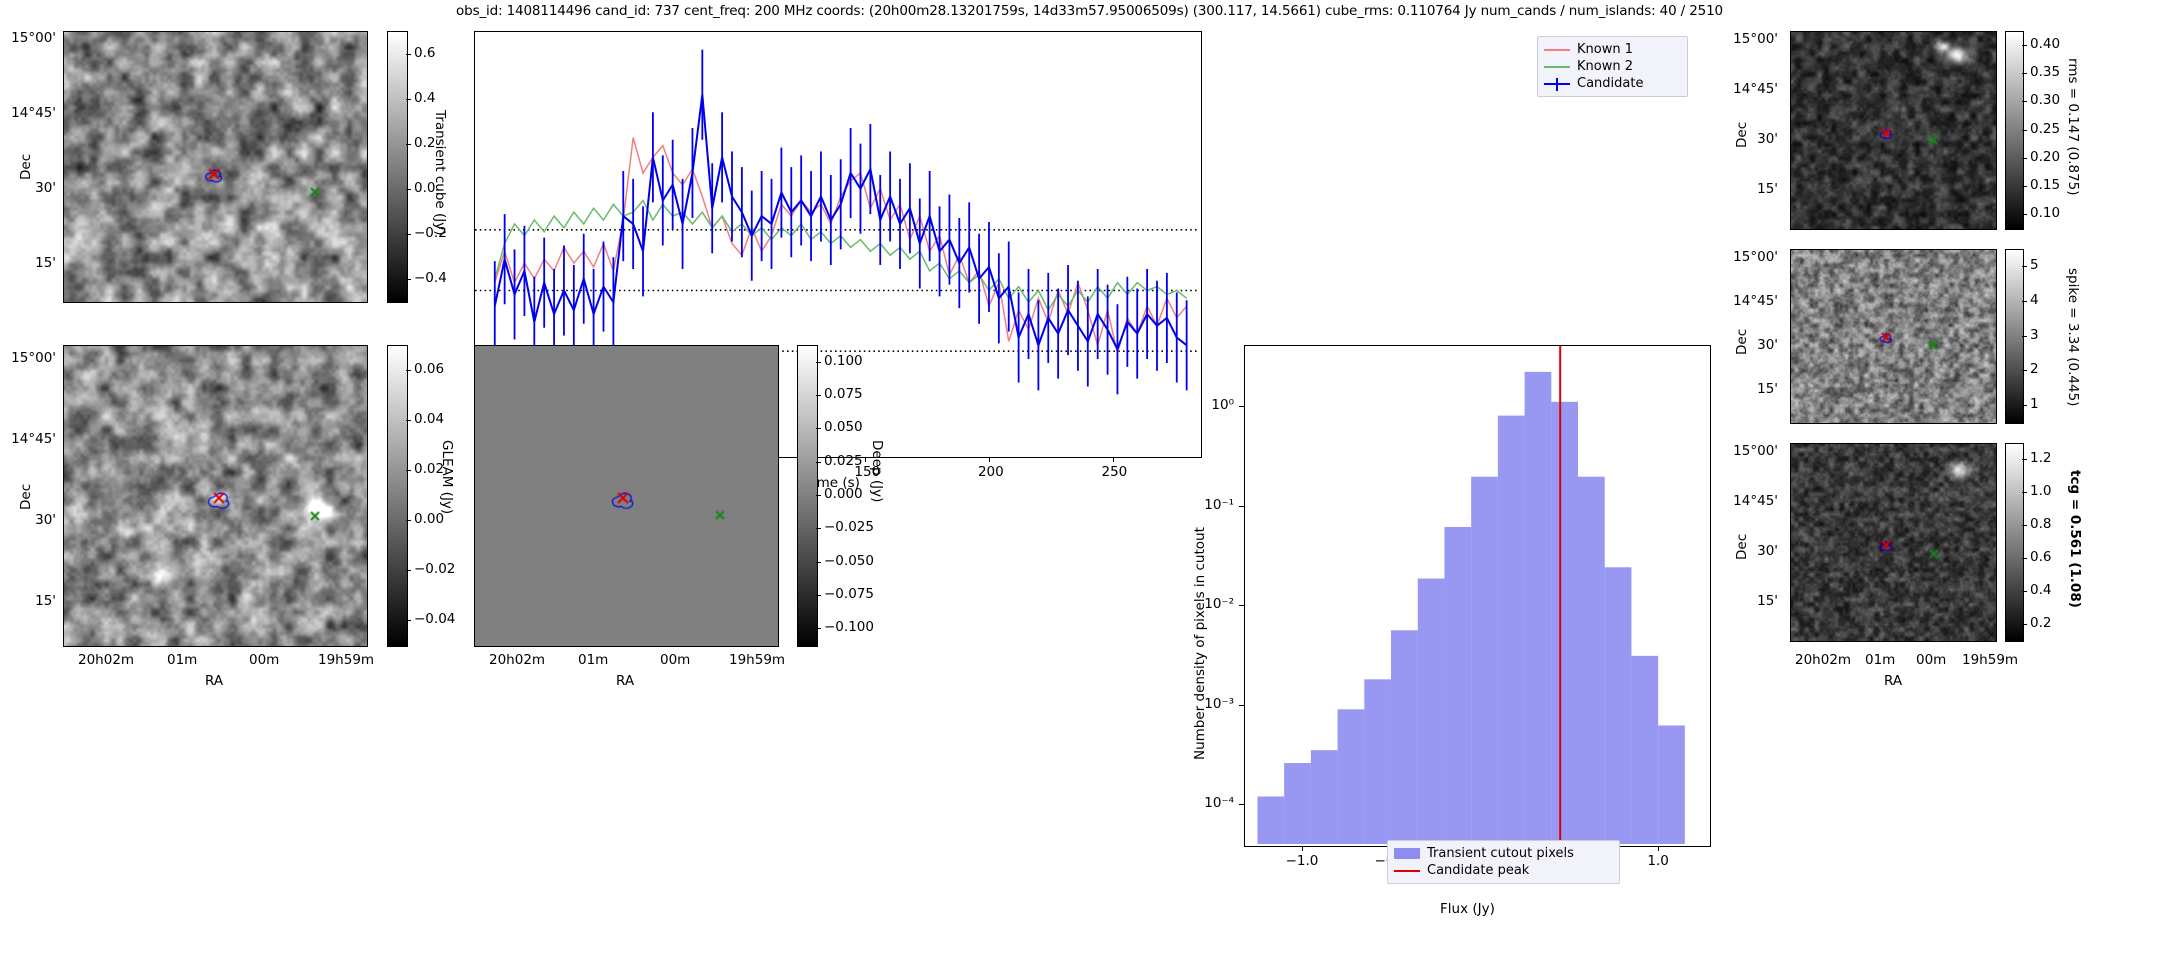 This screenshot has width=2179, height=960. Describe the element at coordinates (1755, 301) in the screenshot. I see `dec-tick-label: 14°45'` at that location.